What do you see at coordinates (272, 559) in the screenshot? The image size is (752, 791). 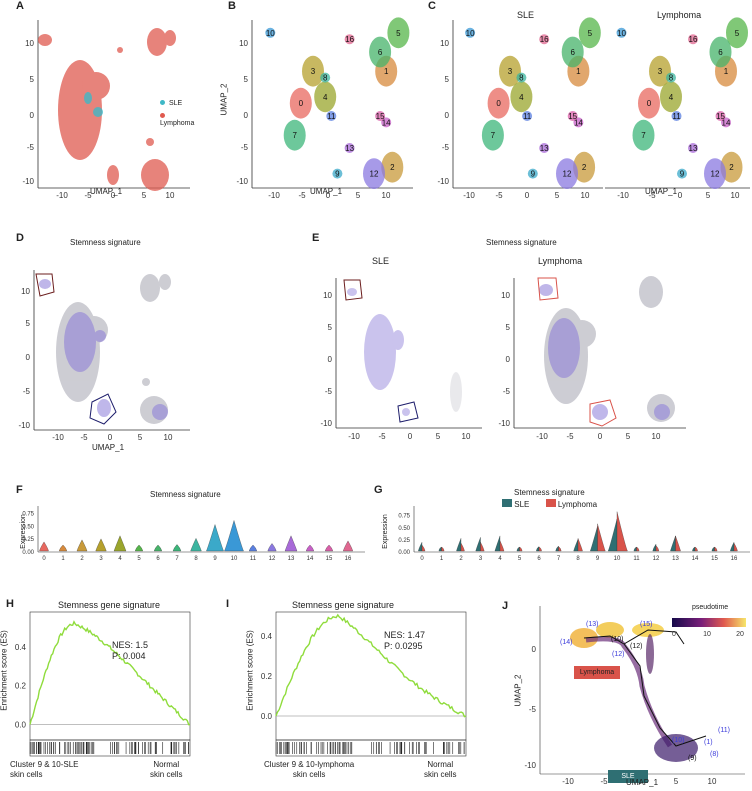 I see `x-tick: 12` at bounding box center [272, 559].